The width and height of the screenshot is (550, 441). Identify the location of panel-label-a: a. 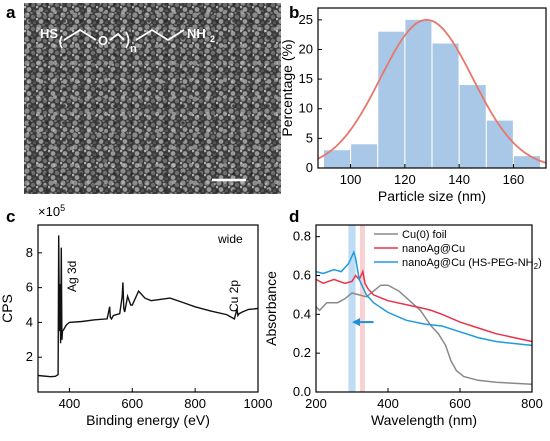
(11, 12).